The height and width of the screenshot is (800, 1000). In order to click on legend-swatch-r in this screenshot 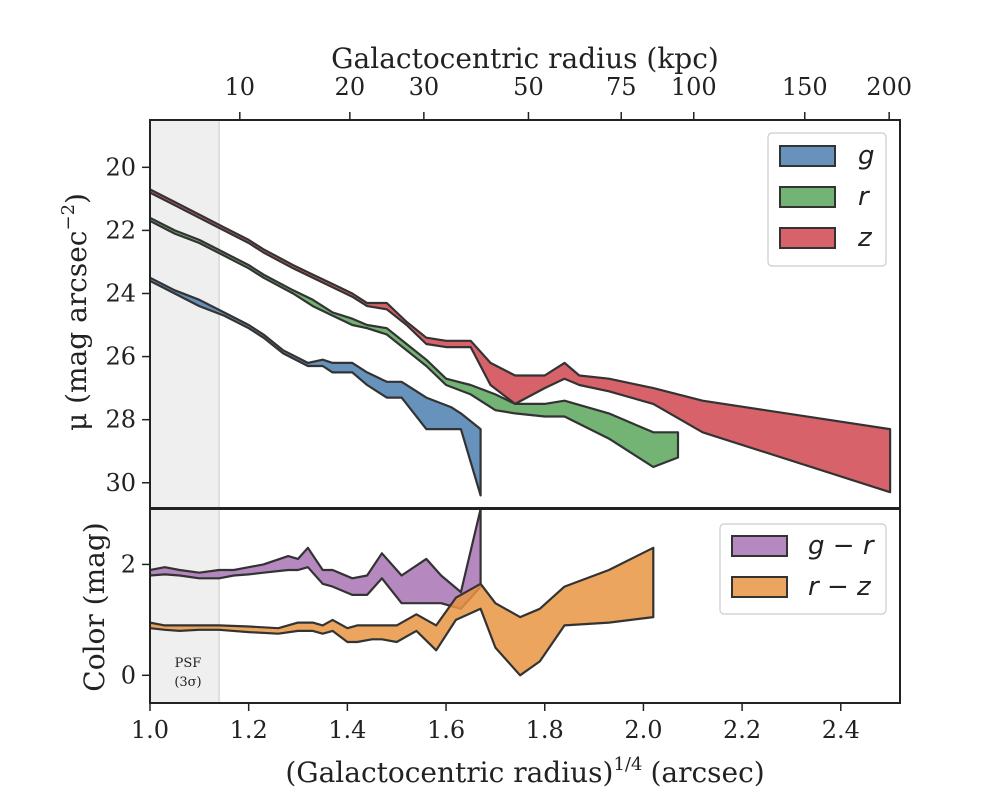, I will do `click(807, 197)`.